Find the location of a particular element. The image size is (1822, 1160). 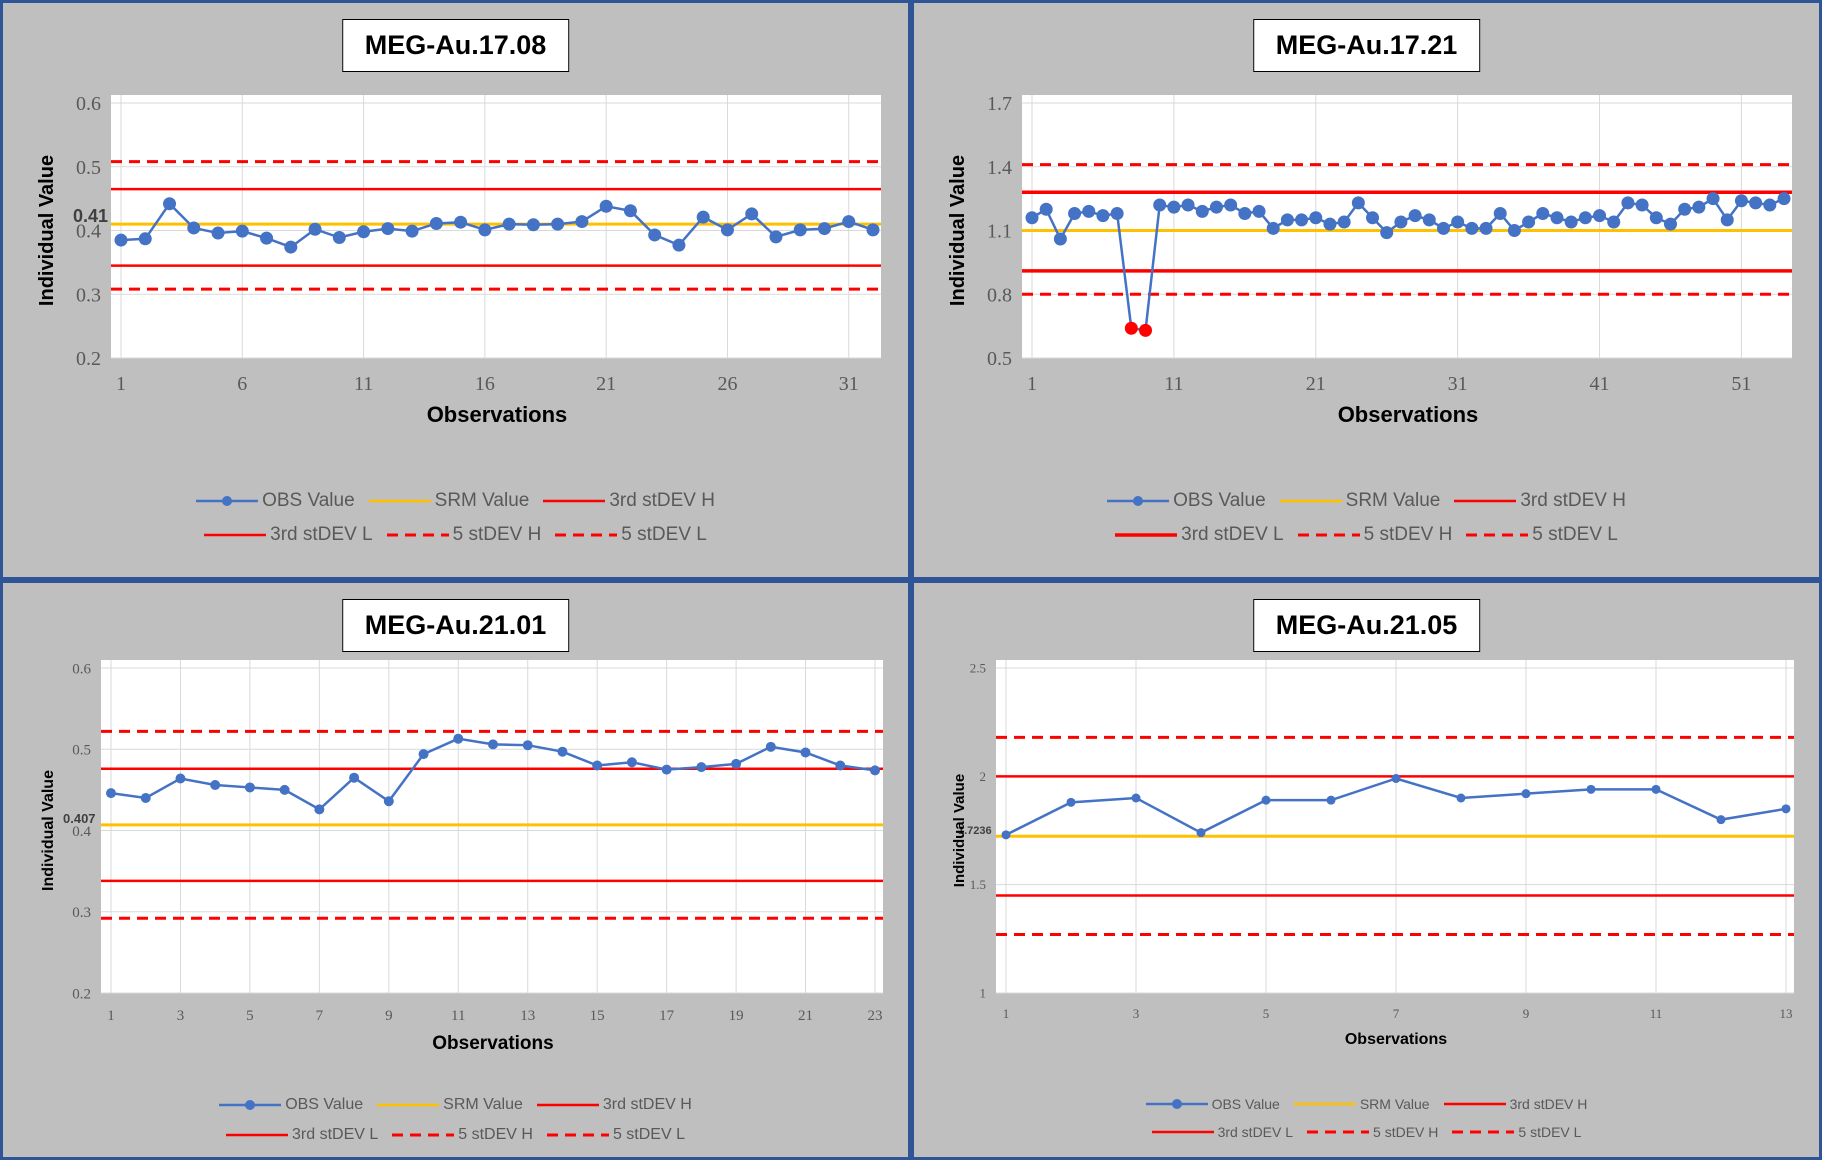

chart-title: MEG-Au.17.21 is located at coordinates (1366, 45).